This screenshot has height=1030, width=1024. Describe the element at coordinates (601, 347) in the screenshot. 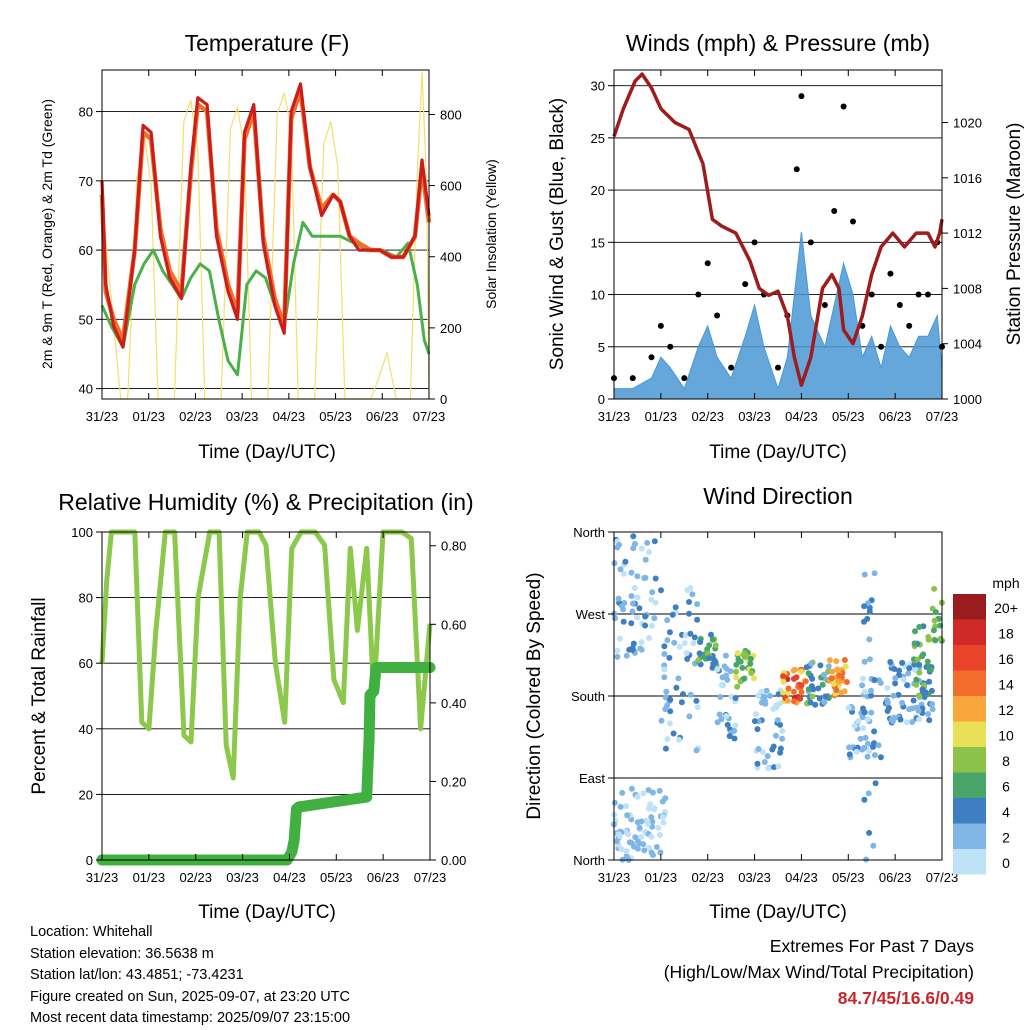

I see `y-tick-label: 5` at that location.